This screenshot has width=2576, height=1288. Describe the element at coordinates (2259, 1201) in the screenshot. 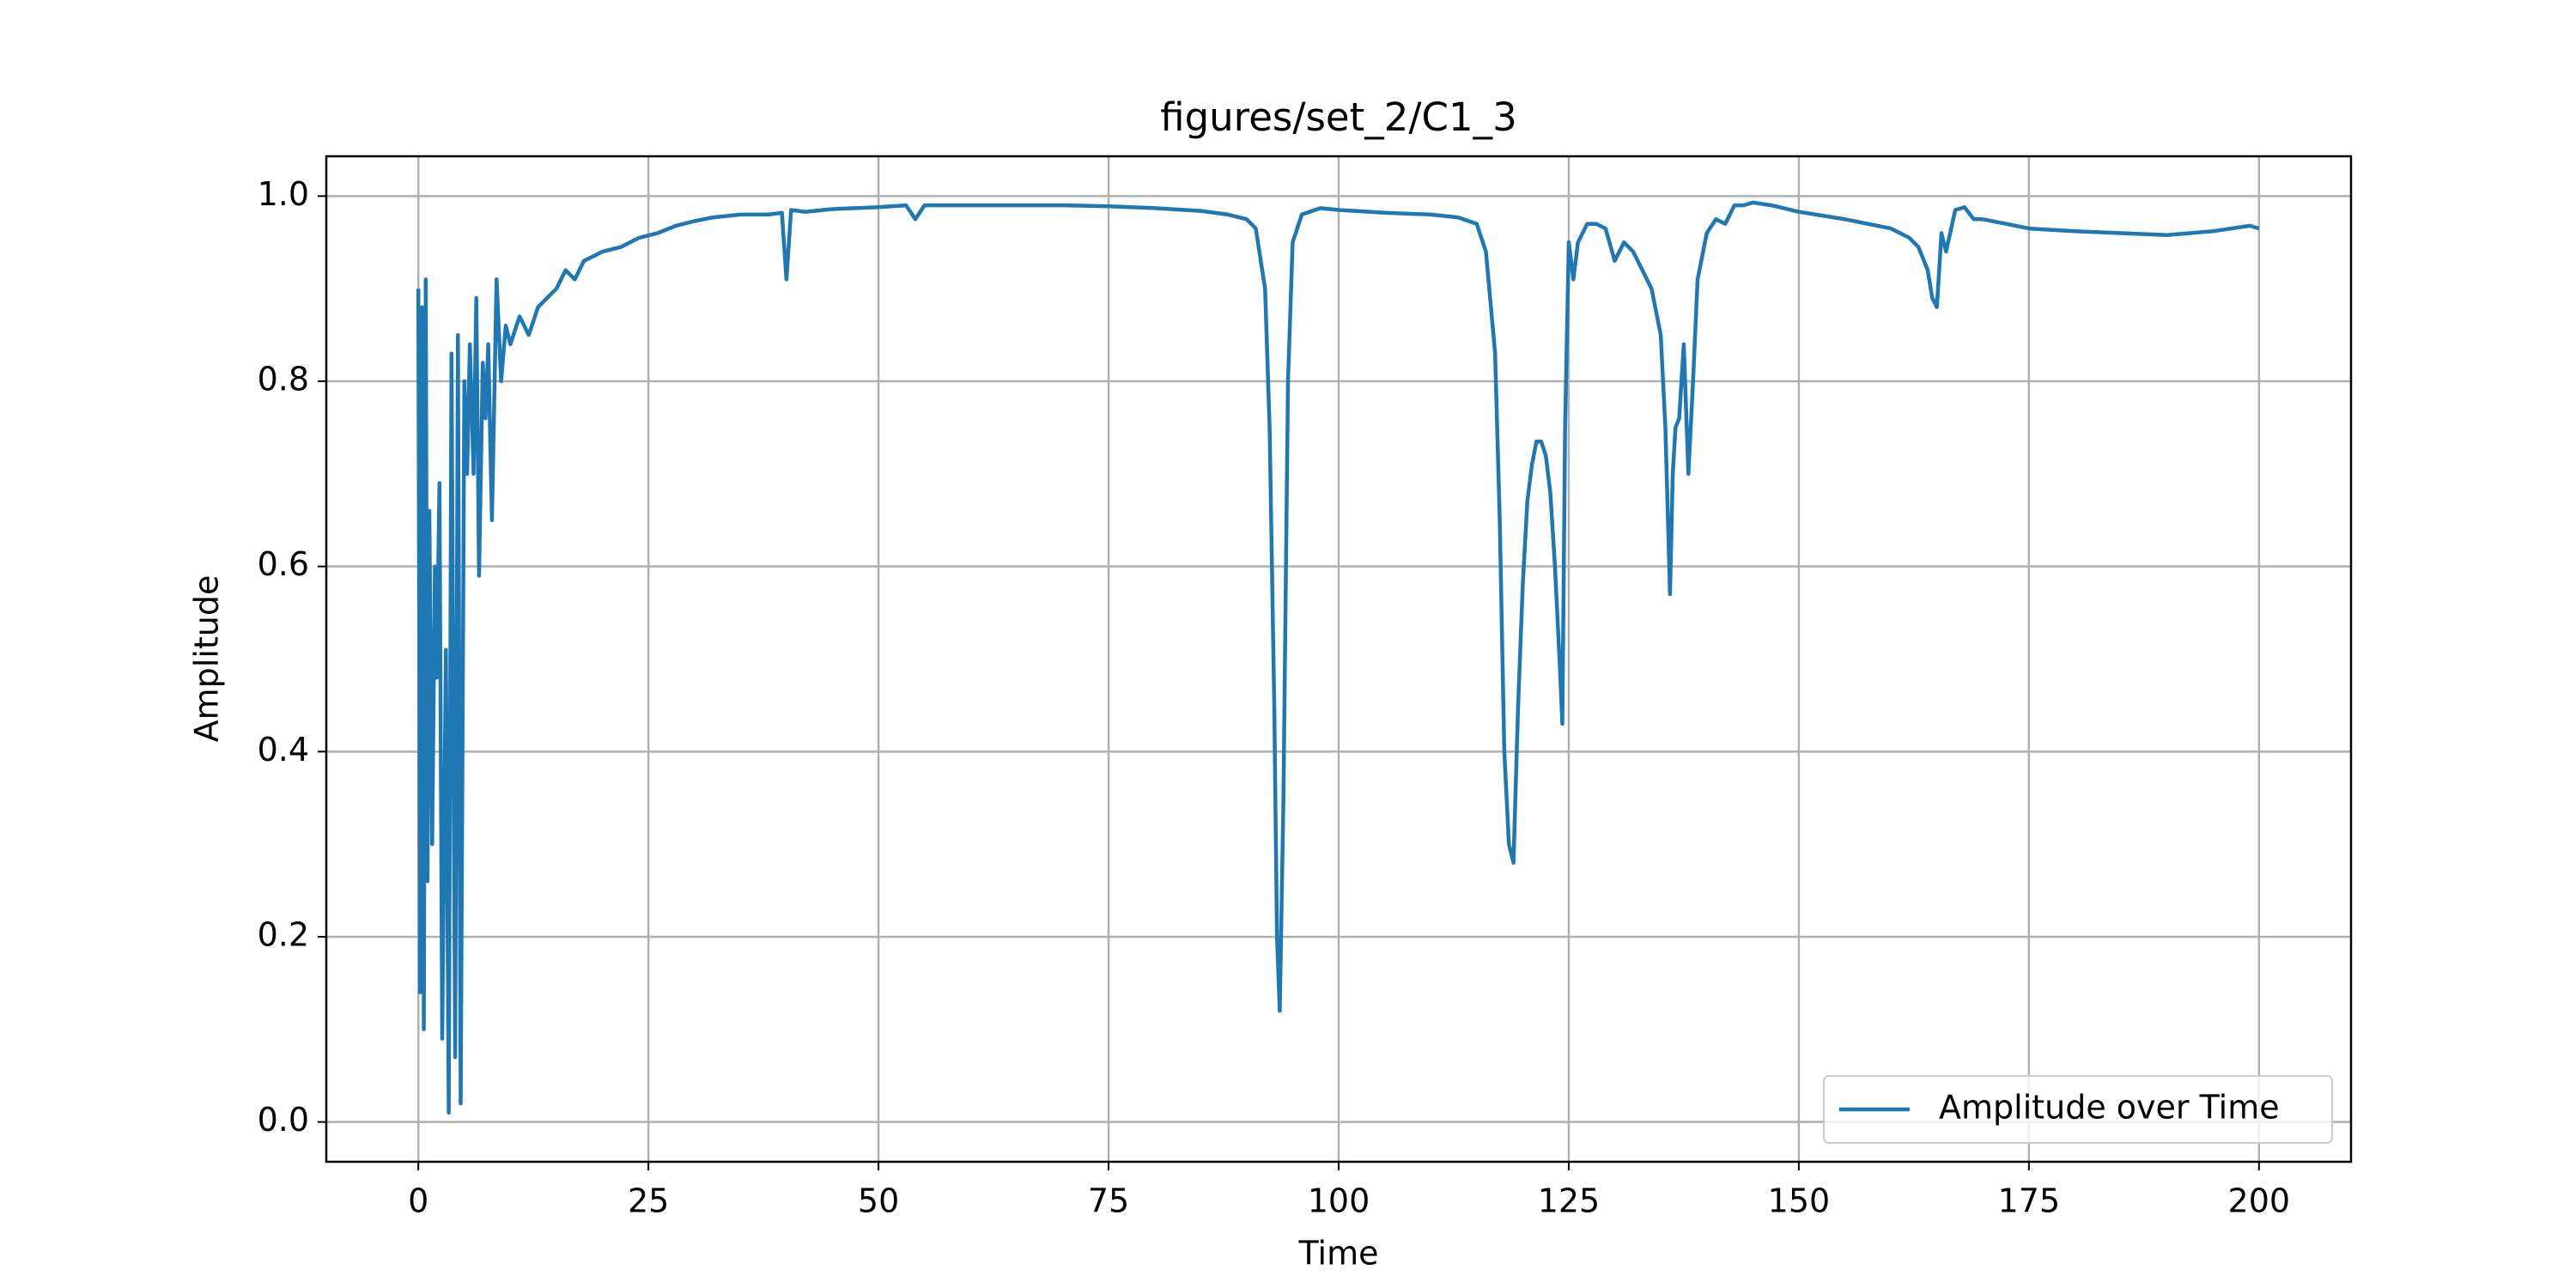

I see `x-tick-label: 200` at that location.